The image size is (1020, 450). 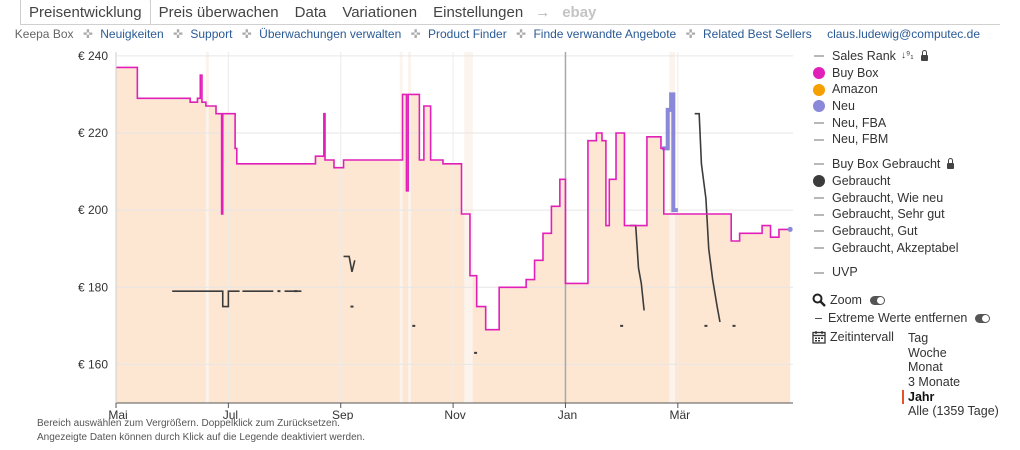 What do you see at coordinates (914, 73) in the screenshot?
I see `legend-buy-box: Buy Box` at bounding box center [914, 73].